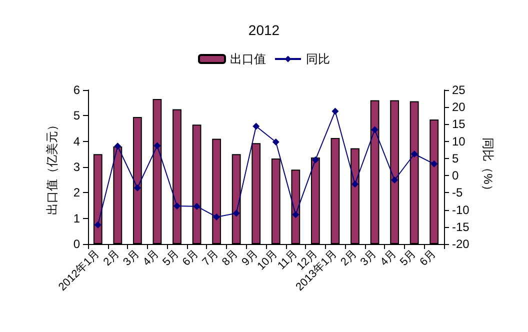 Image resolution: width=528 pixels, height=332 pixels. Describe the element at coordinates (459, 124) in the screenshot. I see `y2-tick-label: 15` at that location.